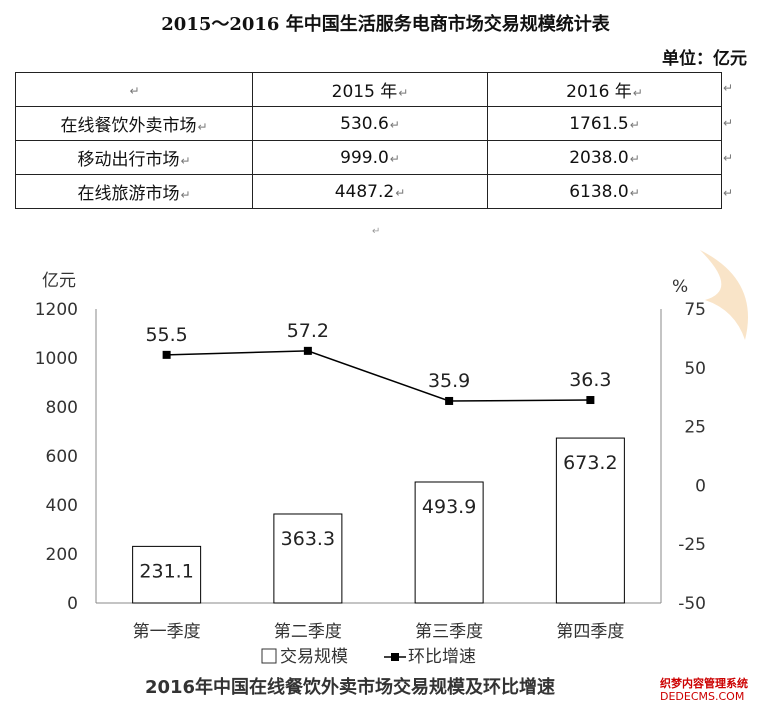  I want to click on y2-tick-label: 75, so click(695, 310).